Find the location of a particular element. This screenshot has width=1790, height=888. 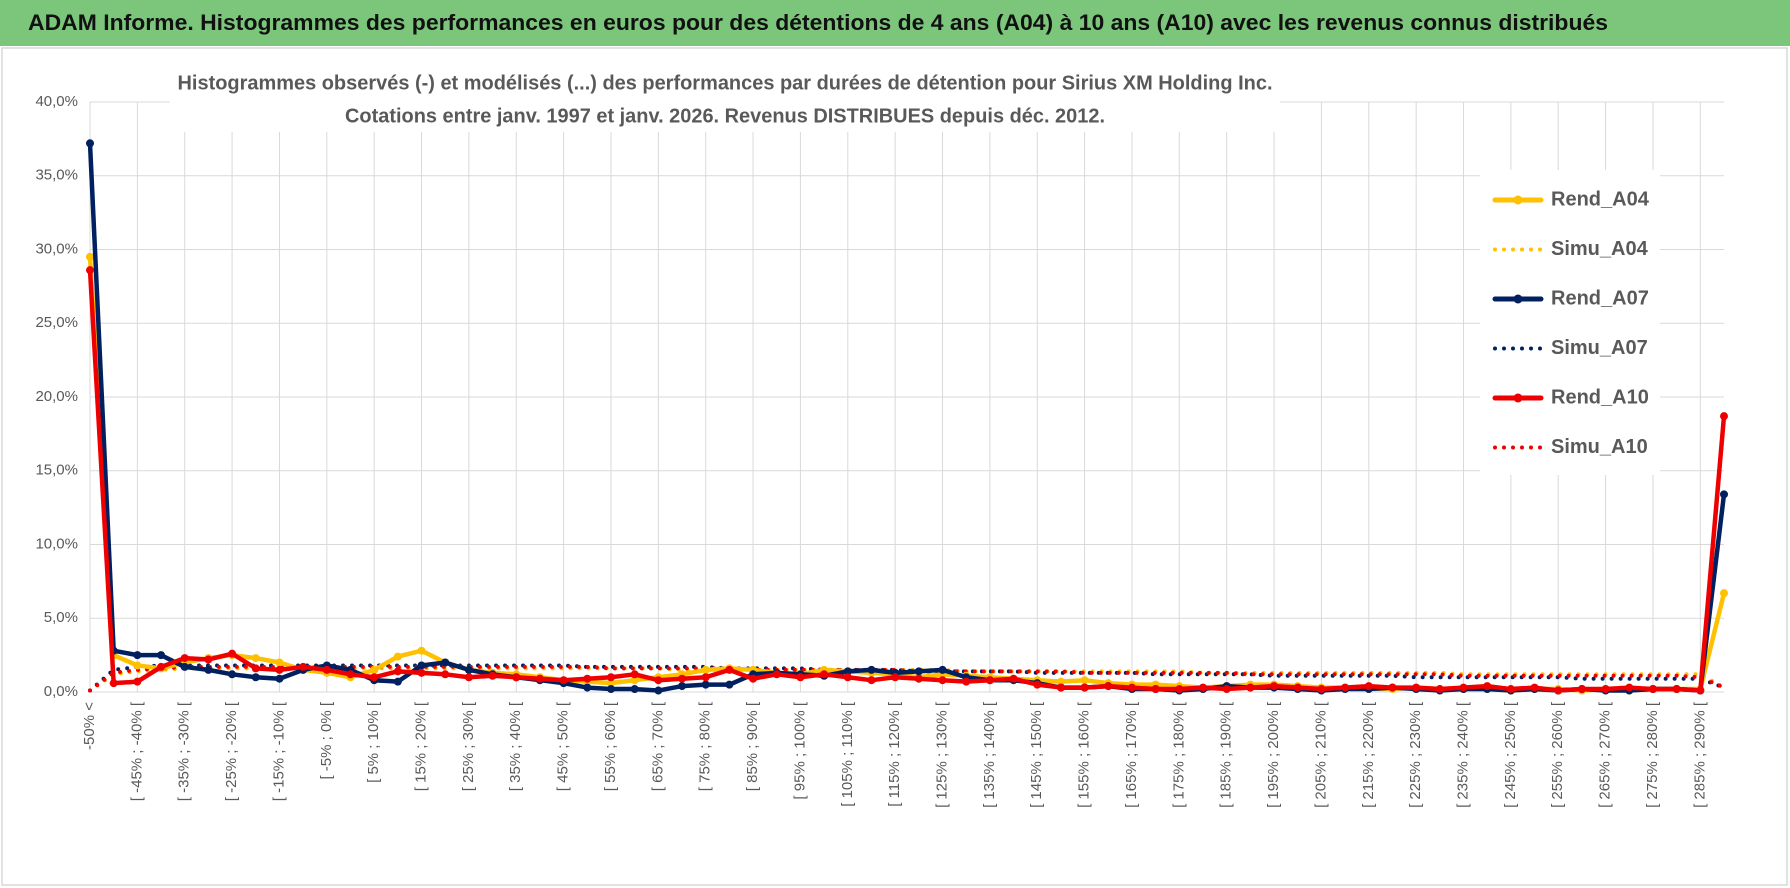

x-tick-label: [ 75% ; 80% [ is located at coordinates (705, 746).